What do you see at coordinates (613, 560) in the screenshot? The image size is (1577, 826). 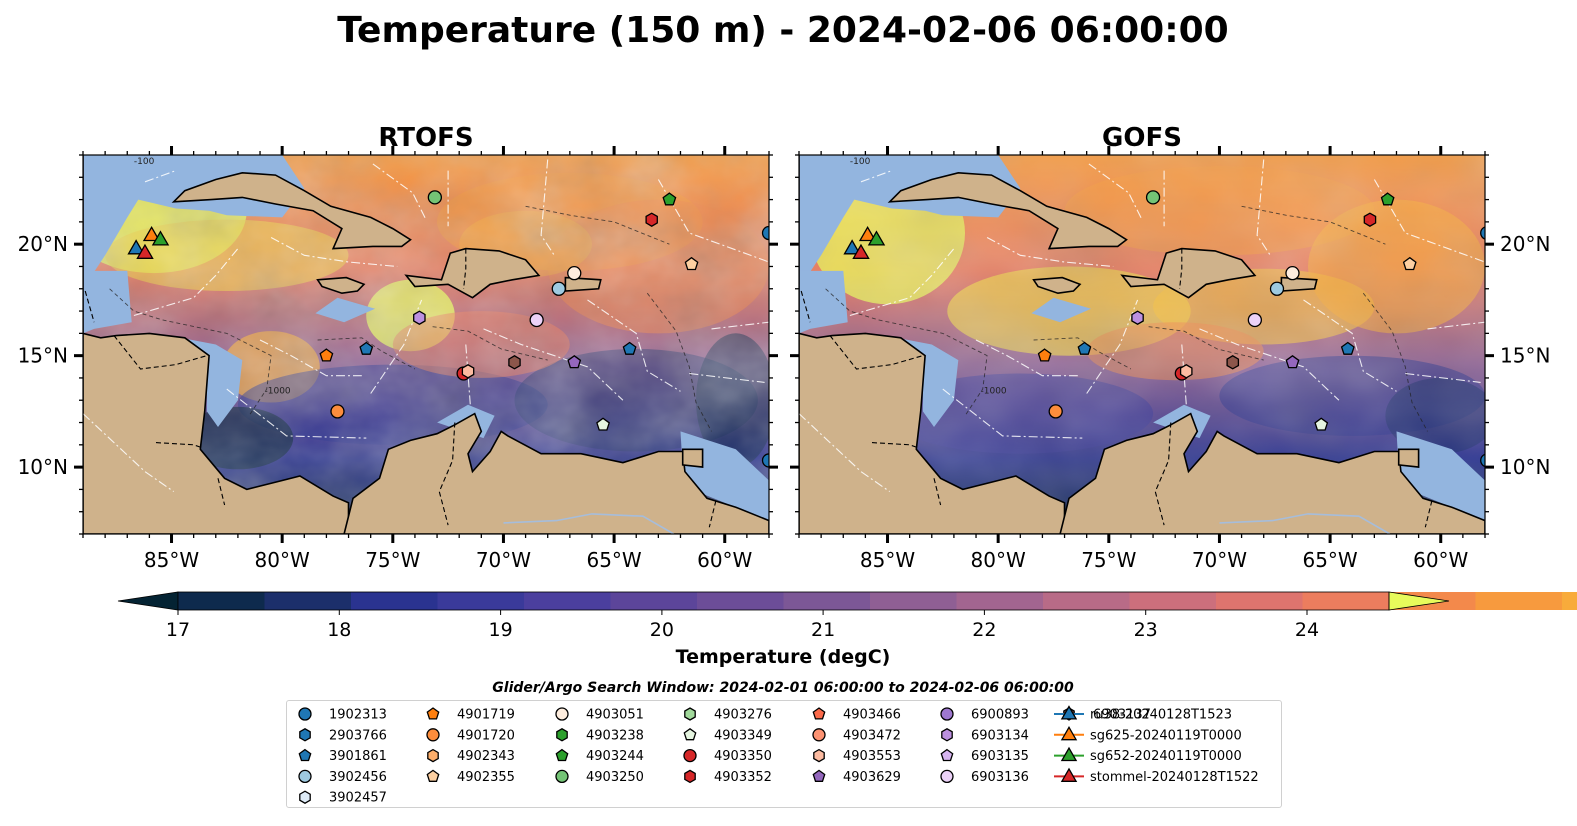 I see `lon-tick-label: 65°W` at bounding box center [613, 560].